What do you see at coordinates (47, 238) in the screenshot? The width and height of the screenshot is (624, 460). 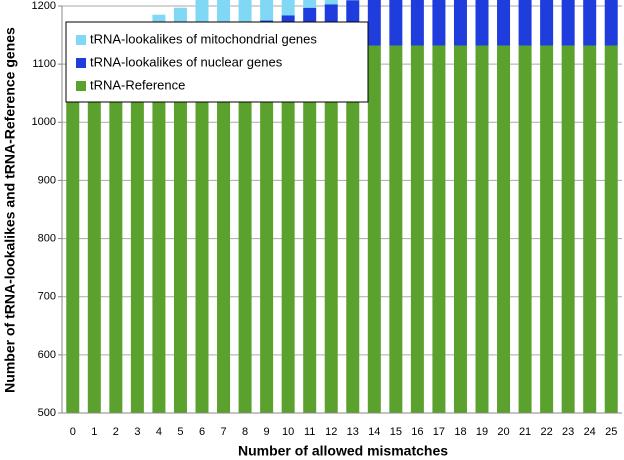 I see `y-tick-label: 800` at bounding box center [47, 238].